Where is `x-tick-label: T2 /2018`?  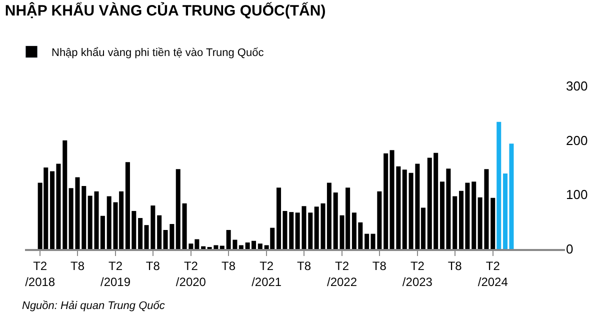 x-tick-label: T2 /2018 is located at coordinates (40, 274).